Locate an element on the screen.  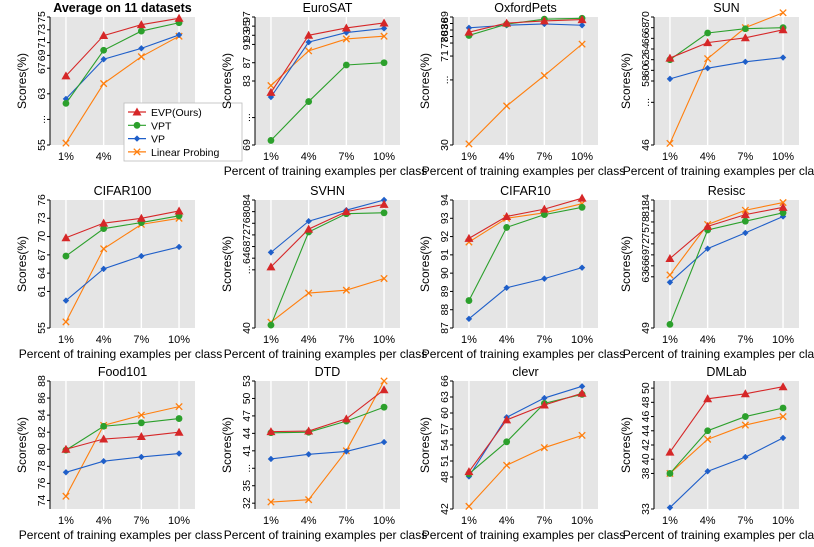
legend-swatch-marker is located at coordinates (137, 111).